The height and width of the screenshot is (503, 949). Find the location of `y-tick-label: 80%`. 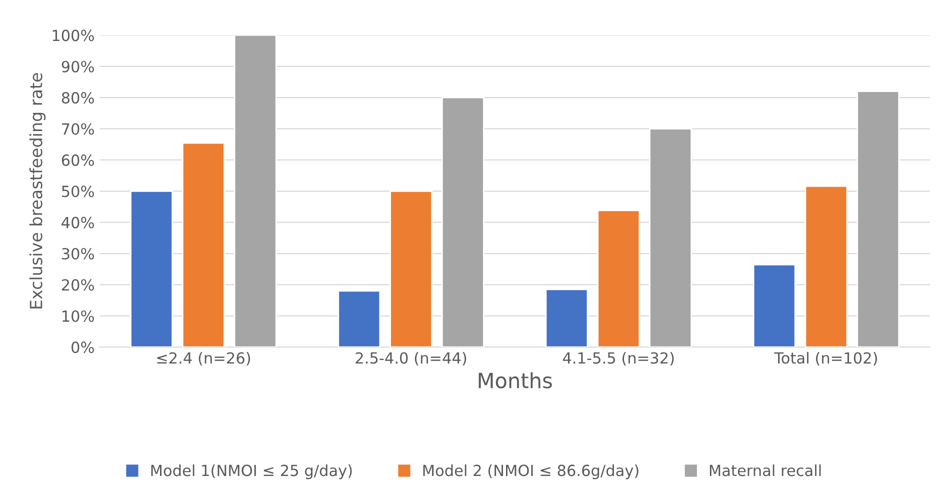

y-tick-label: 80% is located at coordinates (78, 98).